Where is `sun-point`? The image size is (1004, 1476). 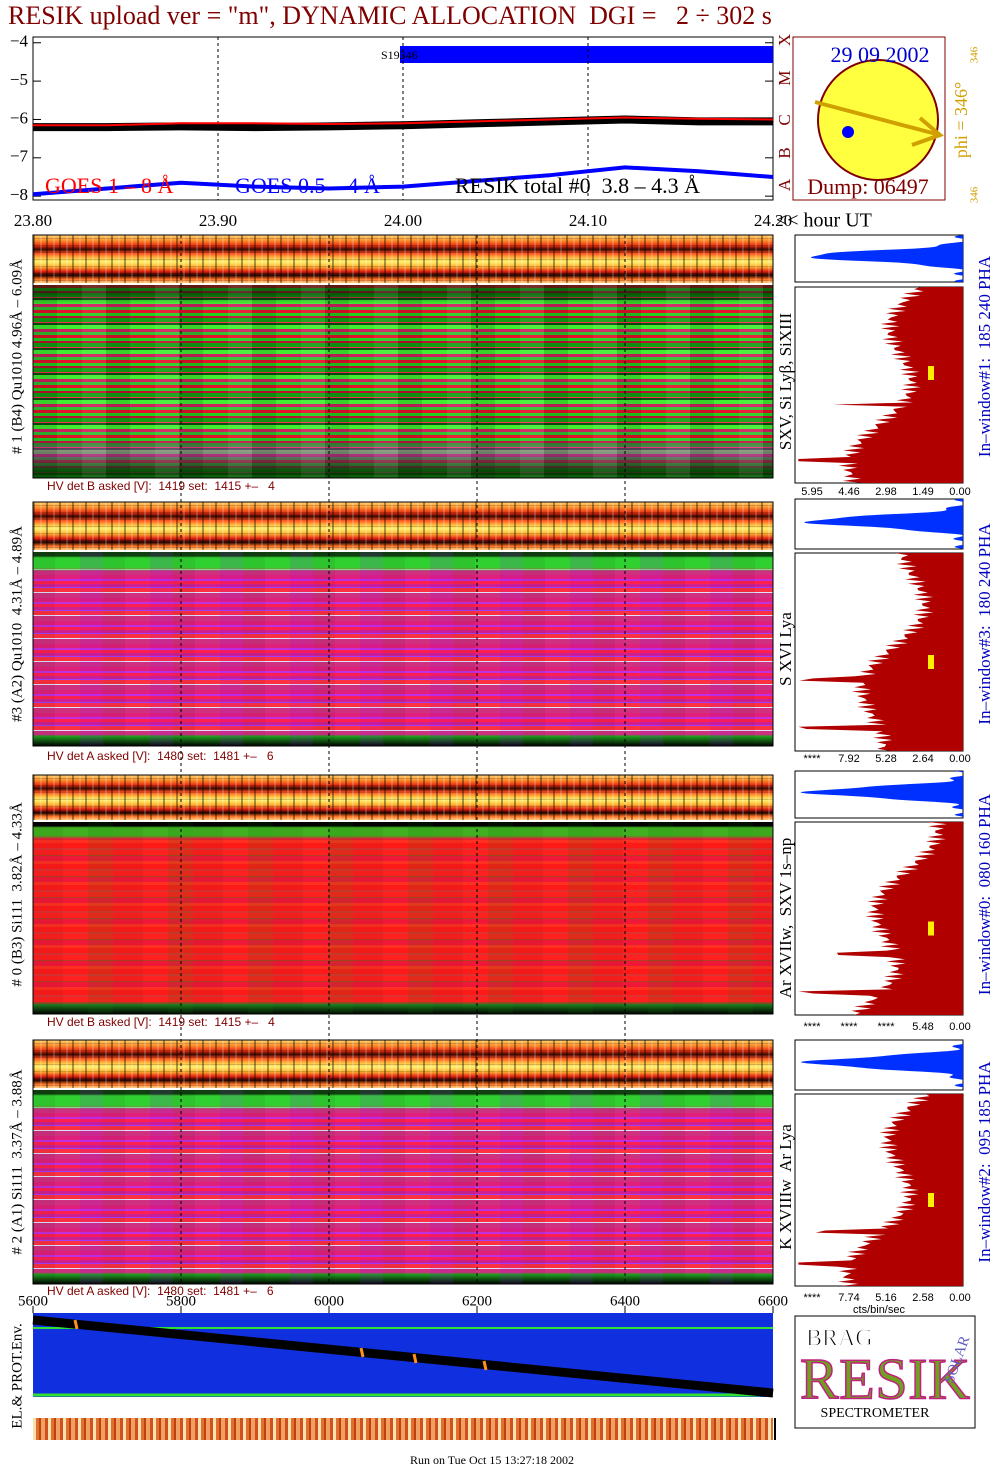
sun-point is located at coordinates (848, 132).